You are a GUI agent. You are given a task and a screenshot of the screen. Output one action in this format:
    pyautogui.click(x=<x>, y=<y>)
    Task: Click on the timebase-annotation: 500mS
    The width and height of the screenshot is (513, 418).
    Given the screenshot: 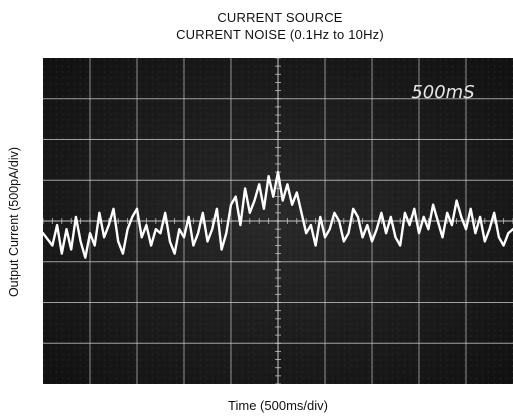 What is the action you would take?
    pyautogui.click(x=442, y=92)
    